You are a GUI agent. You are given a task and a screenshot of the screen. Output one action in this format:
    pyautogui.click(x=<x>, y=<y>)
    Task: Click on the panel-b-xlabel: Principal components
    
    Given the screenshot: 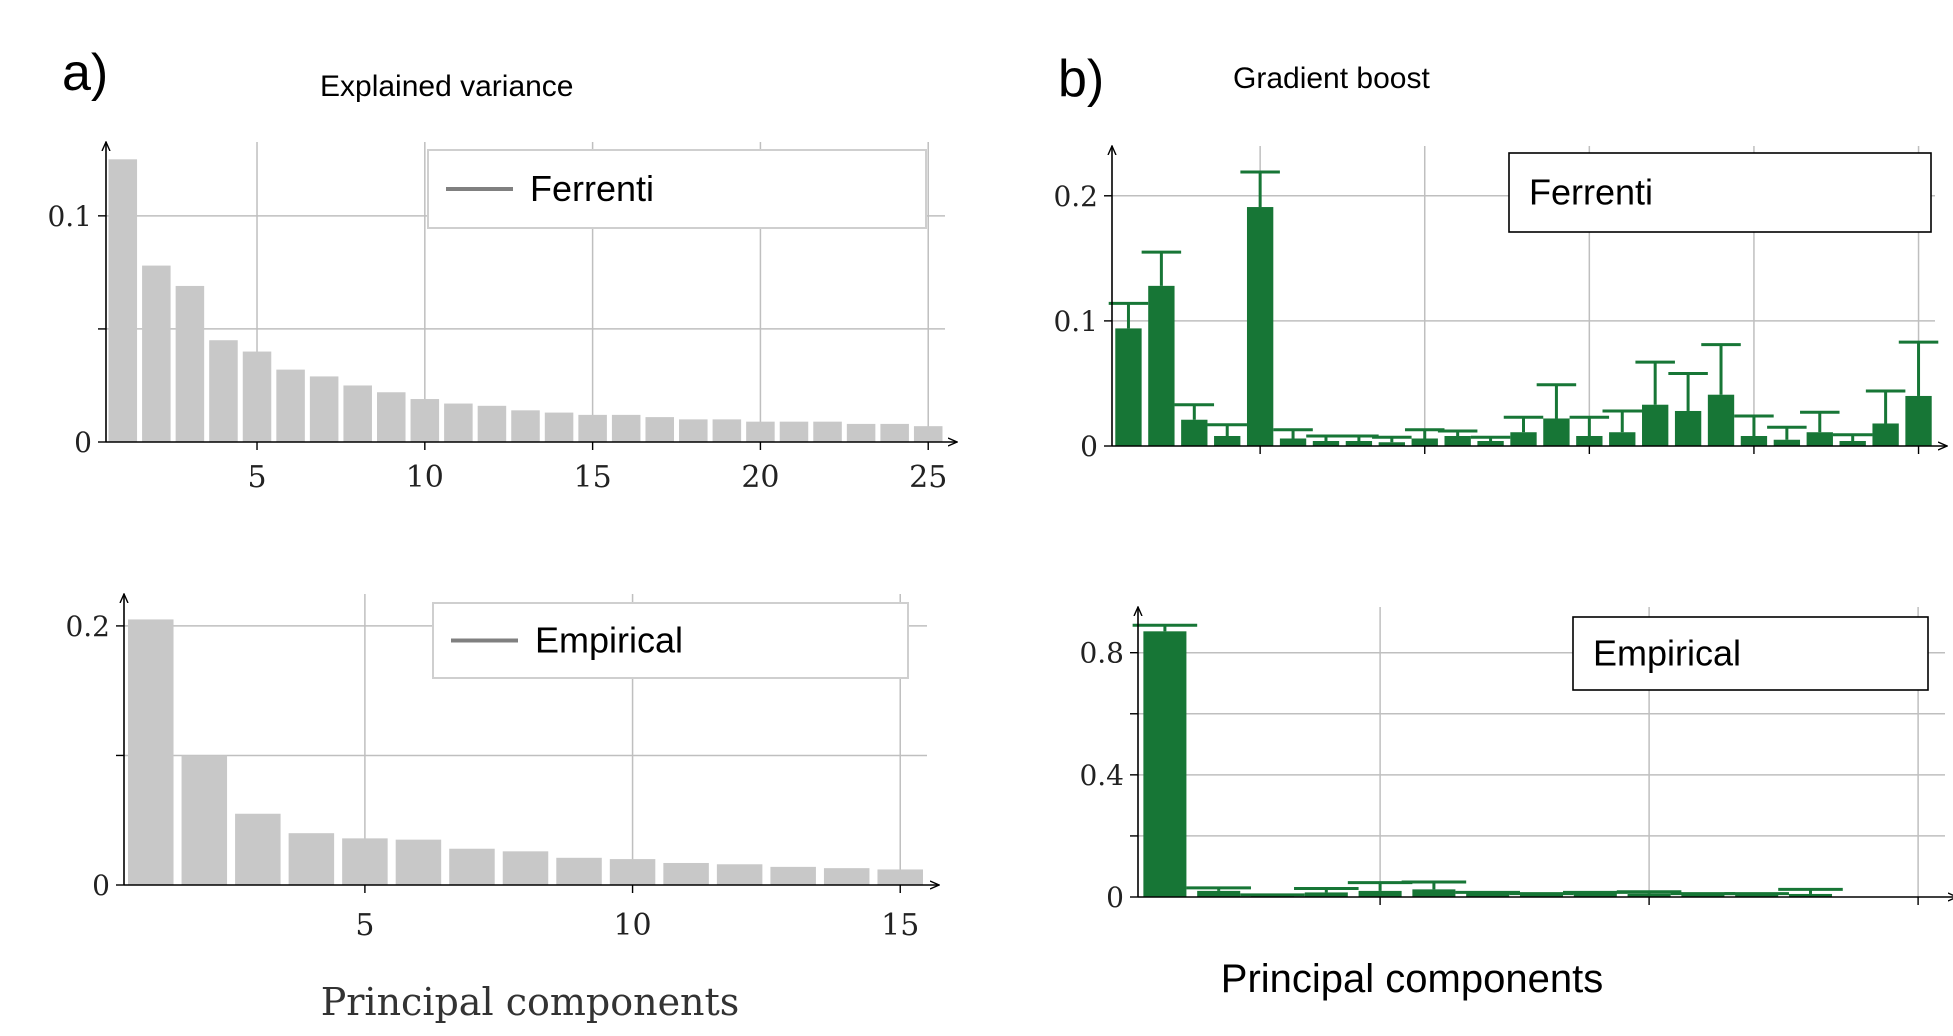 What is the action you would take?
    pyautogui.click(x=1412, y=979)
    